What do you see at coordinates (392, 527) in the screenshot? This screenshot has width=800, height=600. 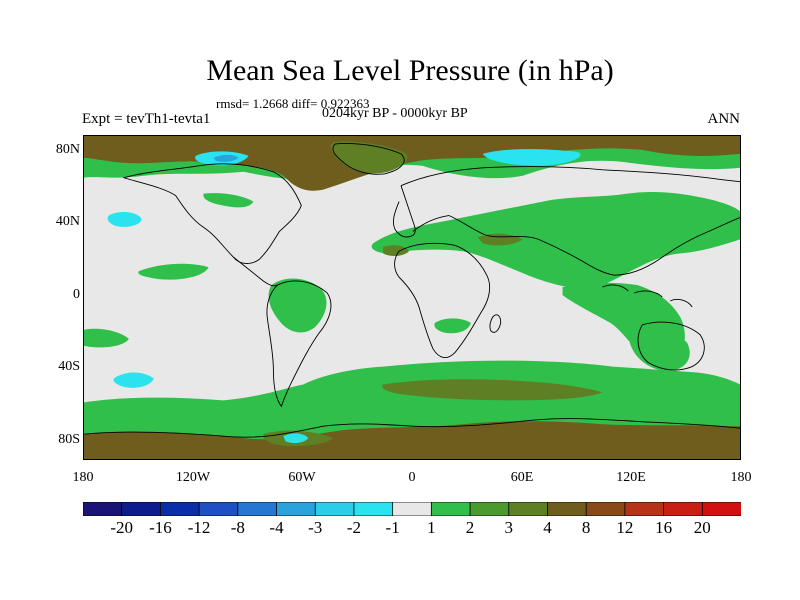 I see `colorbar-label: -1` at bounding box center [392, 527].